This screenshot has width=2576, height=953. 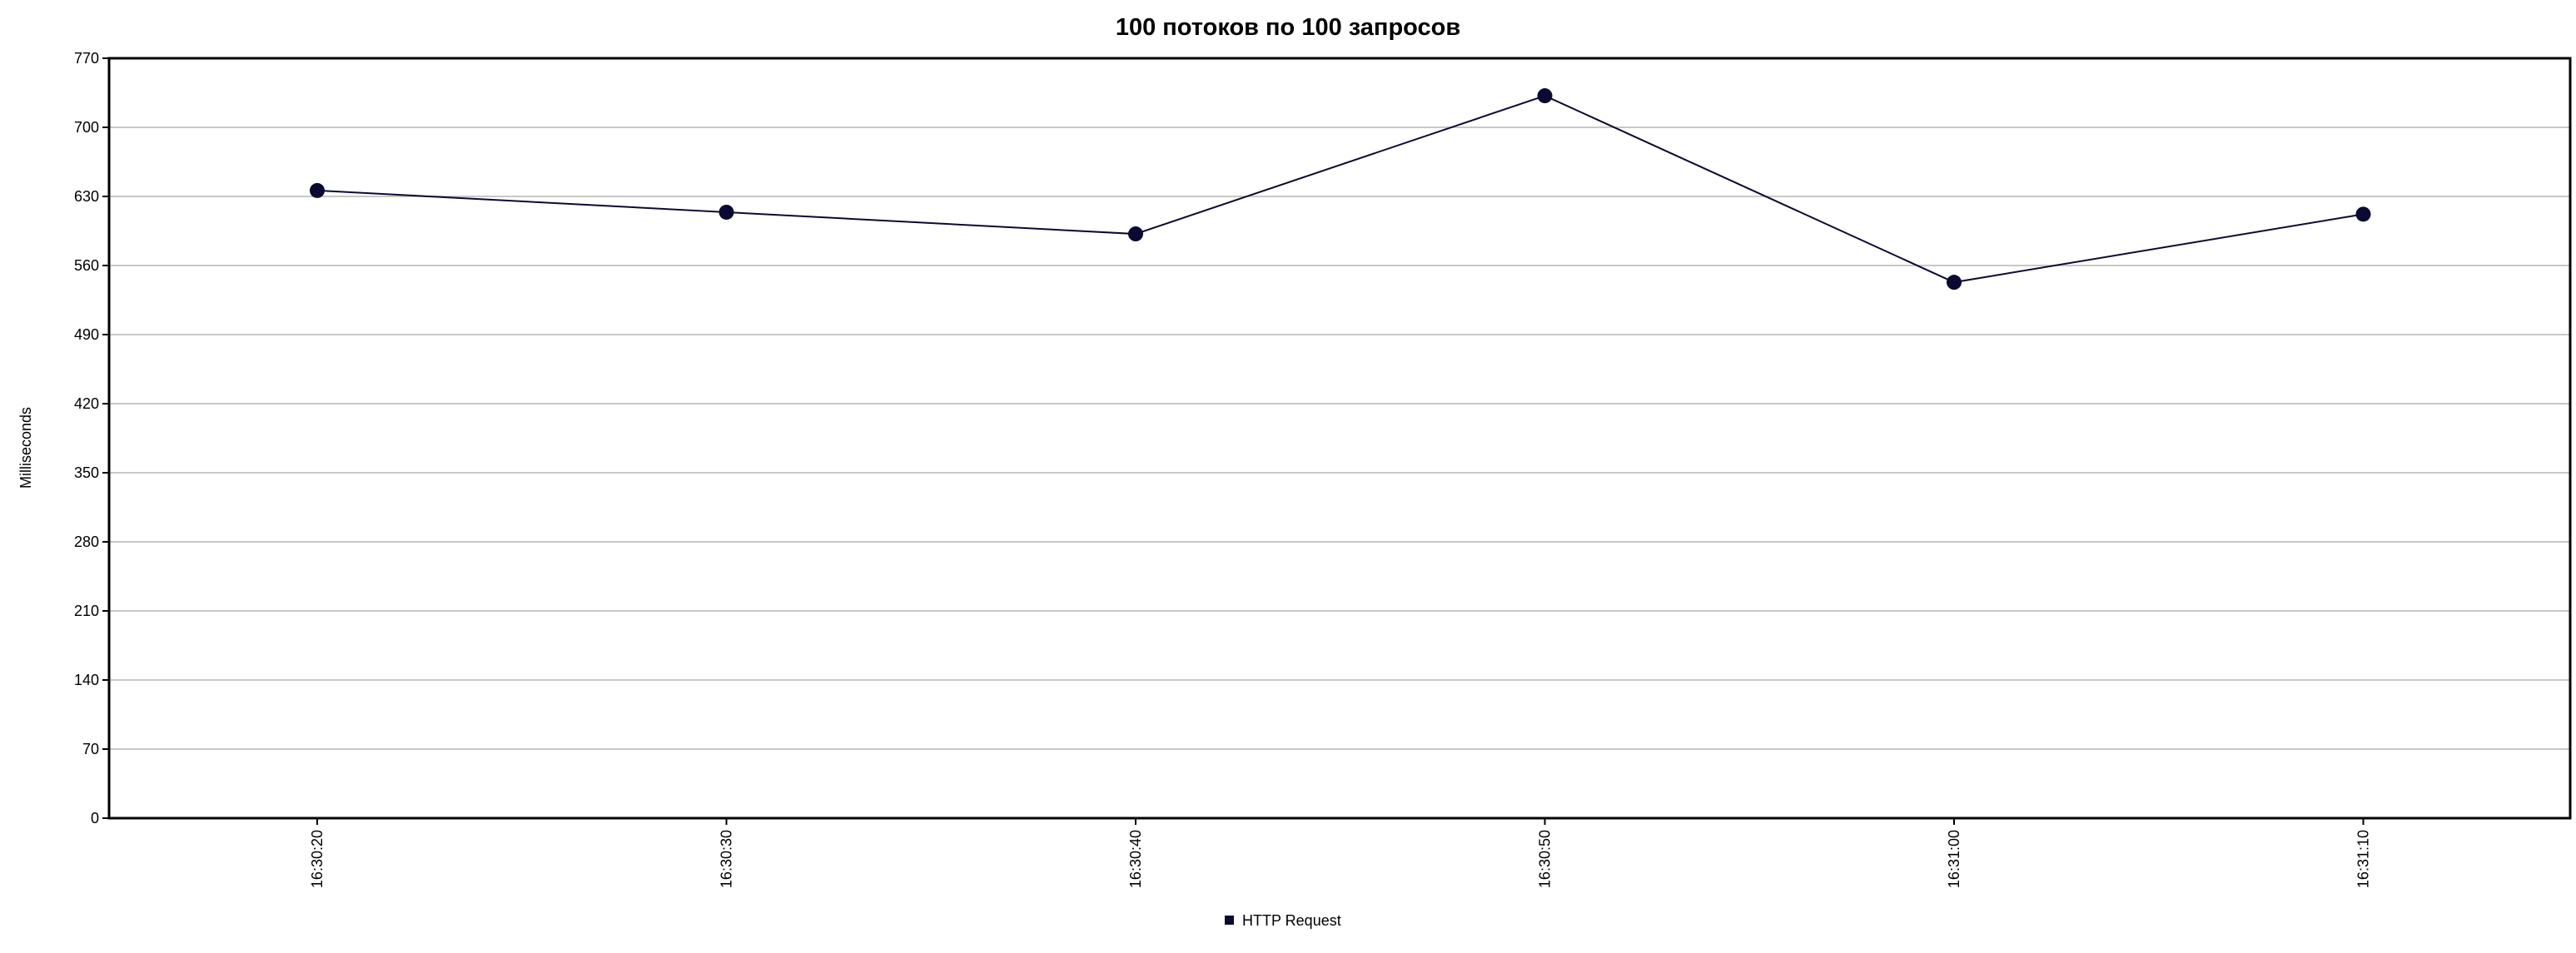 What do you see at coordinates (86, 265) in the screenshot?
I see `y-tick-label: 560` at bounding box center [86, 265].